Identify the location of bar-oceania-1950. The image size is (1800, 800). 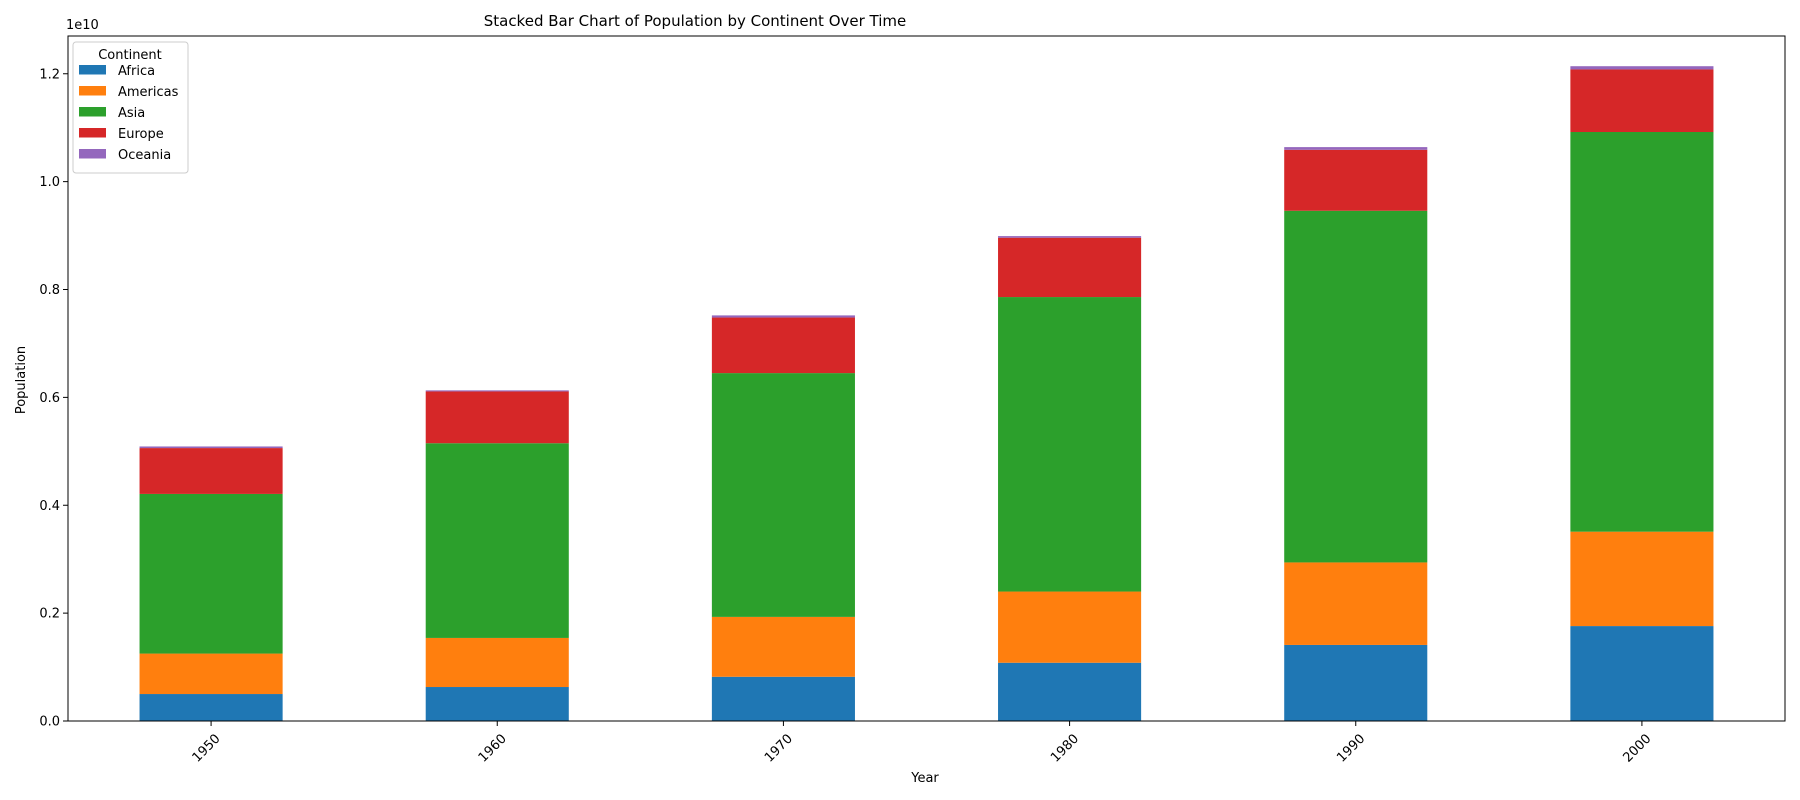
(211, 447).